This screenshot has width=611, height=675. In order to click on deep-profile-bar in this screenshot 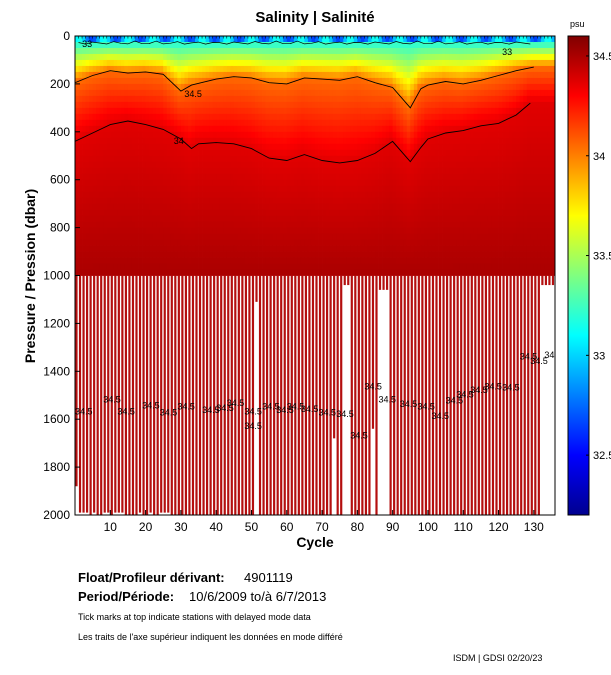, I will do `click(193, 395)`.